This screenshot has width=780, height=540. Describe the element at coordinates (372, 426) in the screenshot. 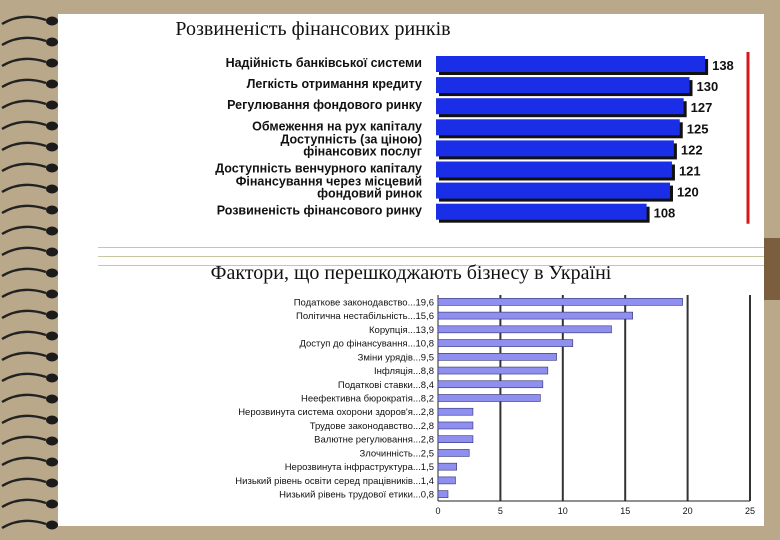

I see `category-label: Трудове законодавство...2,8` at that location.